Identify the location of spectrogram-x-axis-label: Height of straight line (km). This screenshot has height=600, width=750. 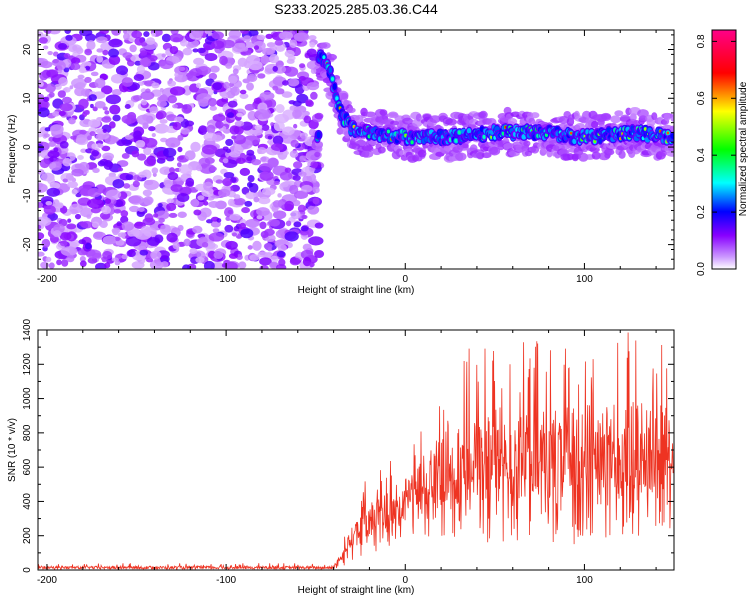
(356, 290).